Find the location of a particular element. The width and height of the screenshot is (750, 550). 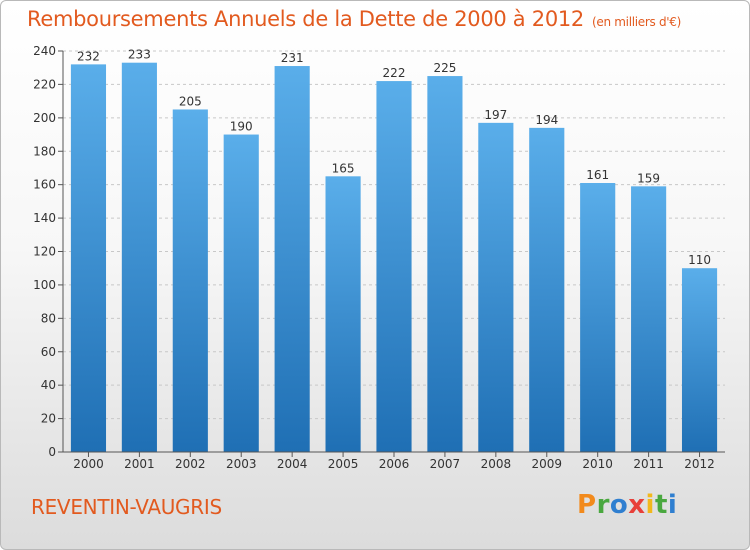

bar-2003 is located at coordinates (241, 293).